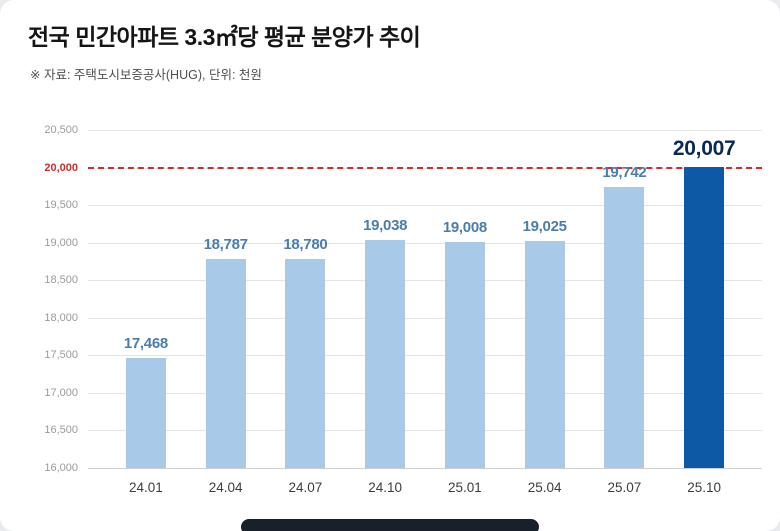 Image resolution: width=780 pixels, height=531 pixels. Describe the element at coordinates (145, 487) in the screenshot. I see `x-axis-tick-label: 24.01` at that location.